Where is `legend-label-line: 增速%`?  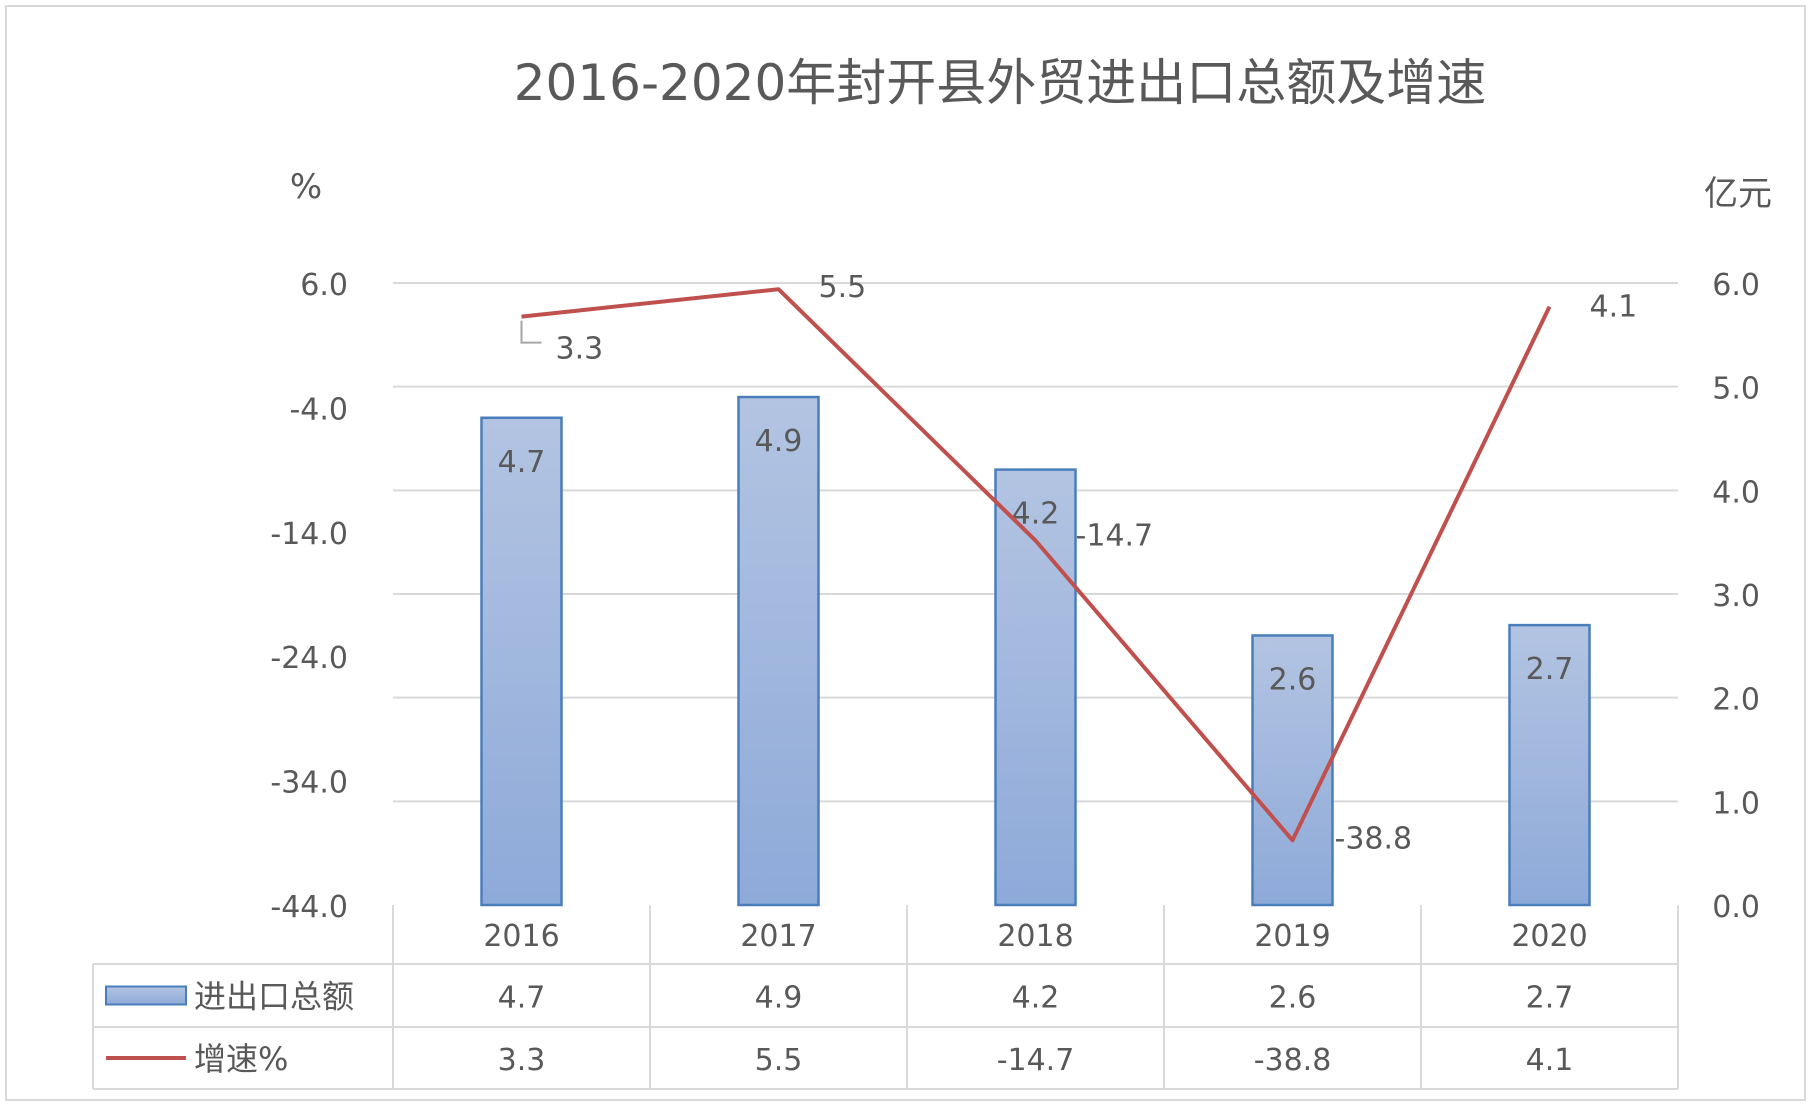 legend-label-line: 增速% is located at coordinates (241, 1059).